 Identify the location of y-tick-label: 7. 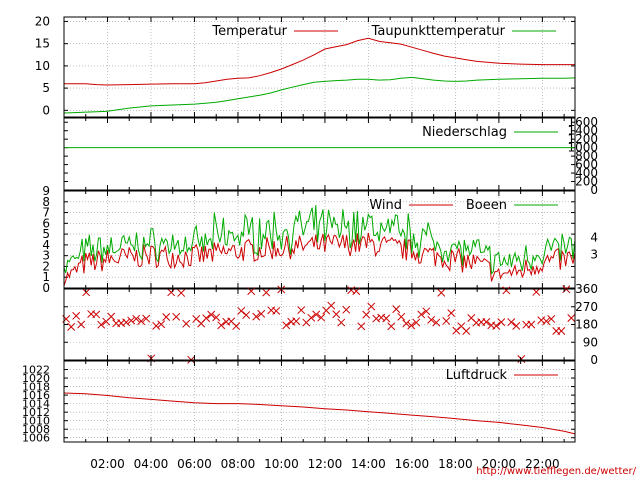
(46, 213).